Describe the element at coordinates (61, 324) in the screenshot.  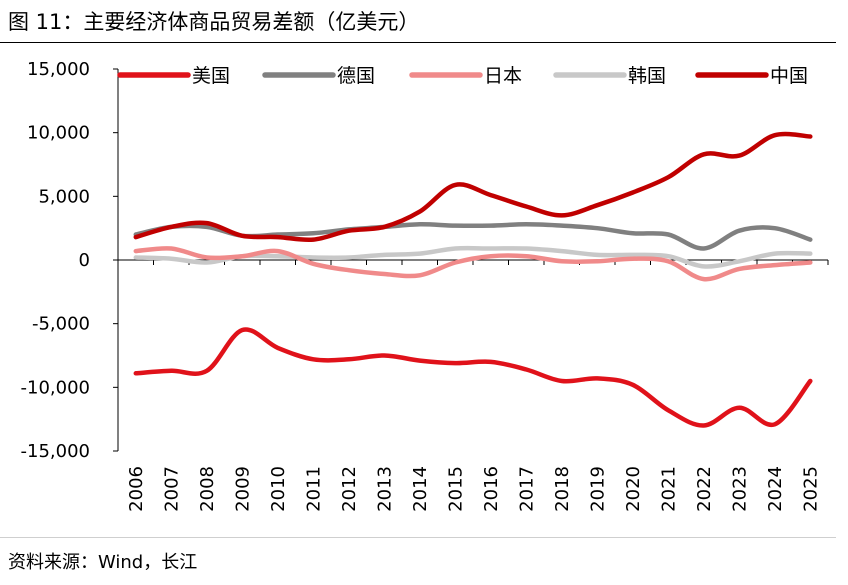
I see `y-tick-label: -5,000` at that location.